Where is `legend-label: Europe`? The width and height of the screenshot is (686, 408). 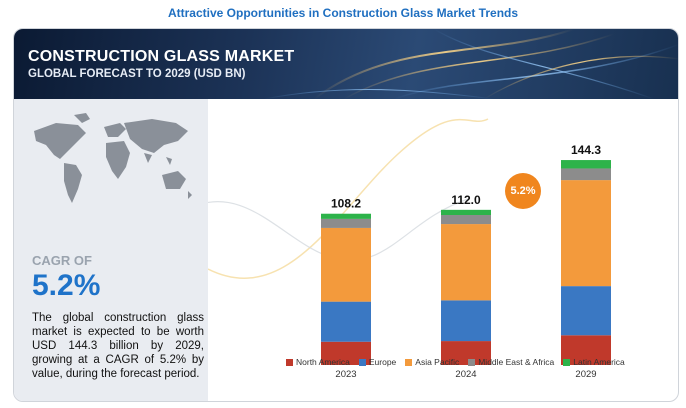 legend-label: Europe is located at coordinates (382, 362).